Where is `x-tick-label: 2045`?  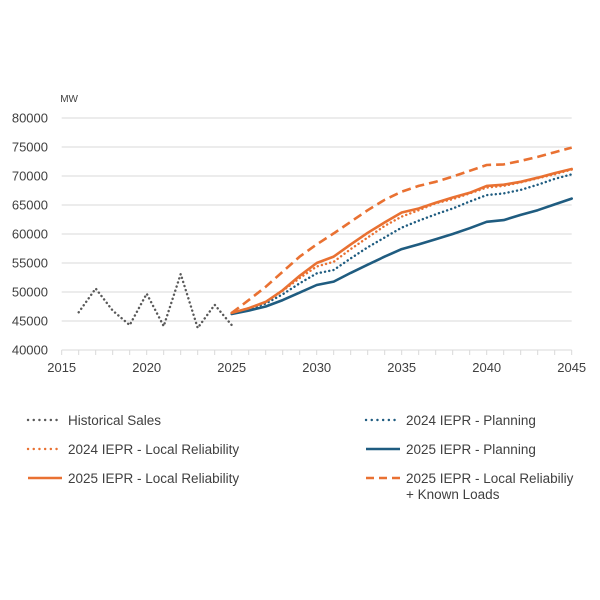
x-tick-label: 2045 is located at coordinates (571, 367).